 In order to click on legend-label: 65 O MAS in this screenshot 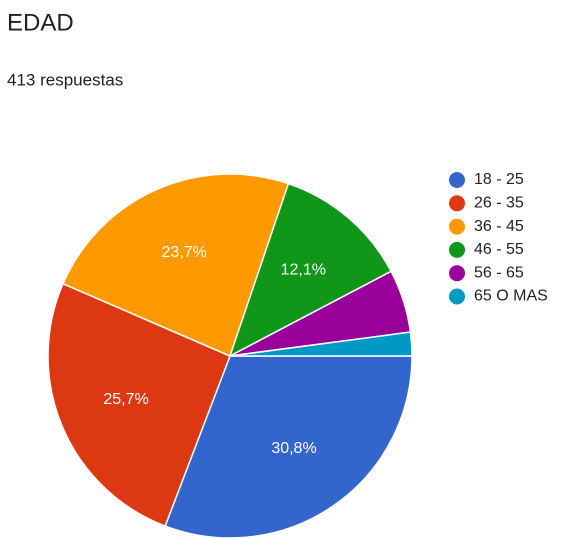, I will do `click(511, 296)`.